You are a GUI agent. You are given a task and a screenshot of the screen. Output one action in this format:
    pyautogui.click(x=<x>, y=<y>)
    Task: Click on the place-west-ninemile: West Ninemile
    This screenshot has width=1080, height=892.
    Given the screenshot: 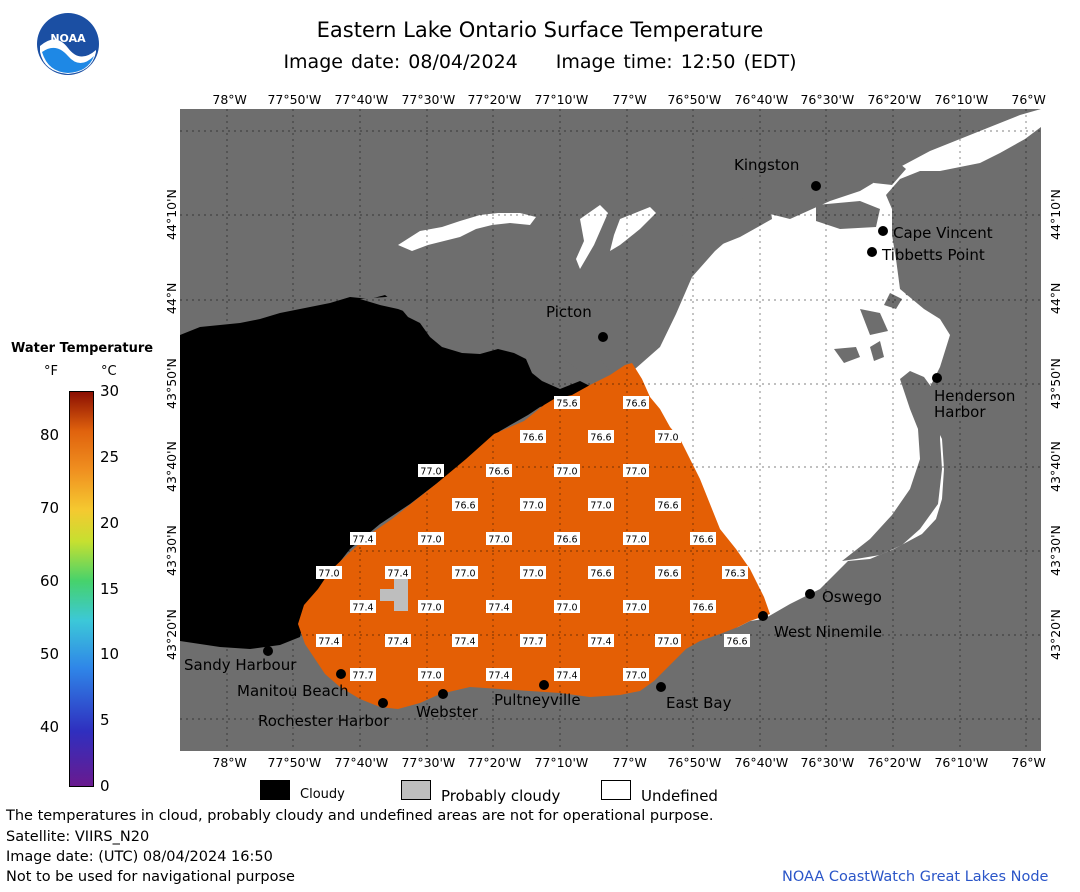 What is the action you would take?
    pyautogui.click(x=820, y=626)
    